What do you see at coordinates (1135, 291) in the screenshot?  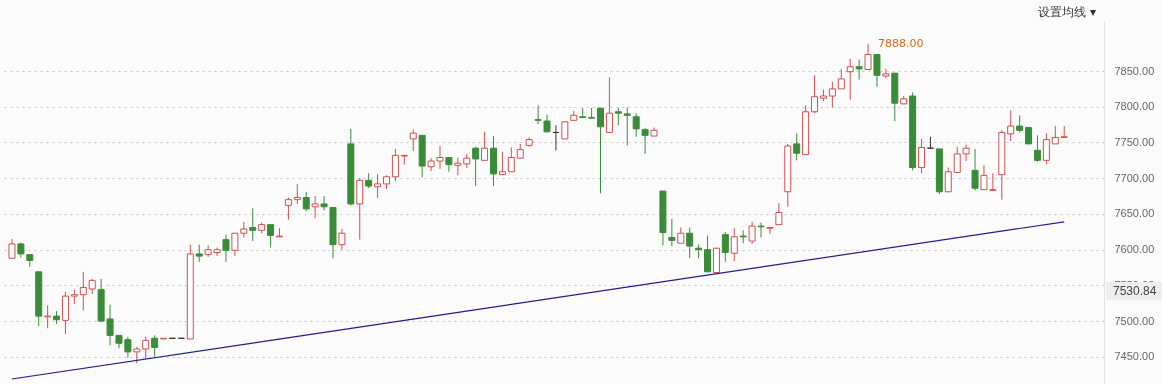 I see `text: 7530.84` at bounding box center [1135, 291].